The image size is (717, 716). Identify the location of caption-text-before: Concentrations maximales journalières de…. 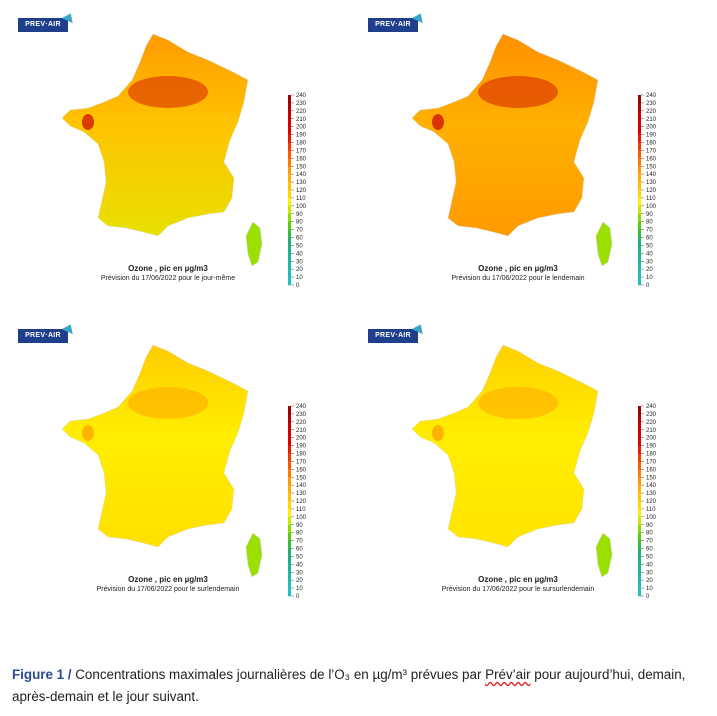
(278, 674).